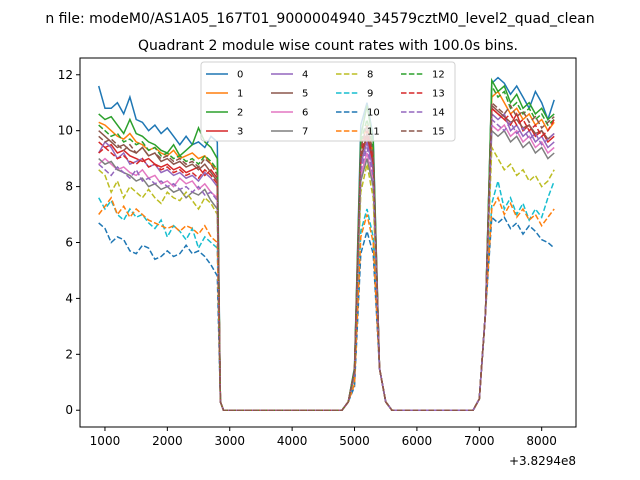  What do you see at coordinates (417, 441) in the screenshot?
I see `x-tick-label: 6000` at bounding box center [417, 441].